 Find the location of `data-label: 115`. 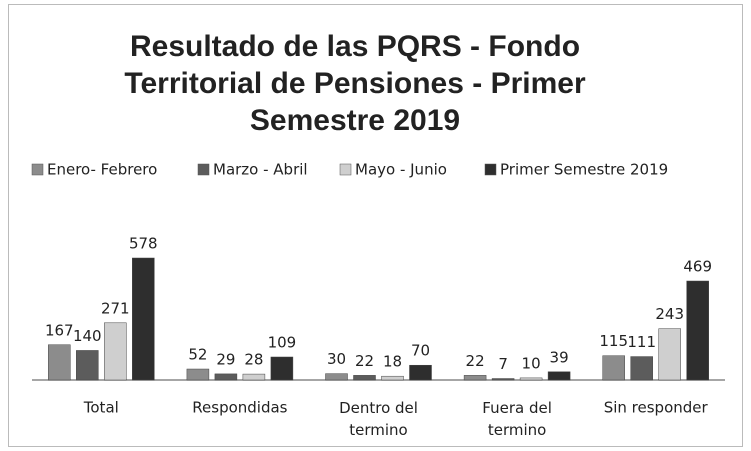

data-label: 115 is located at coordinates (613, 341).